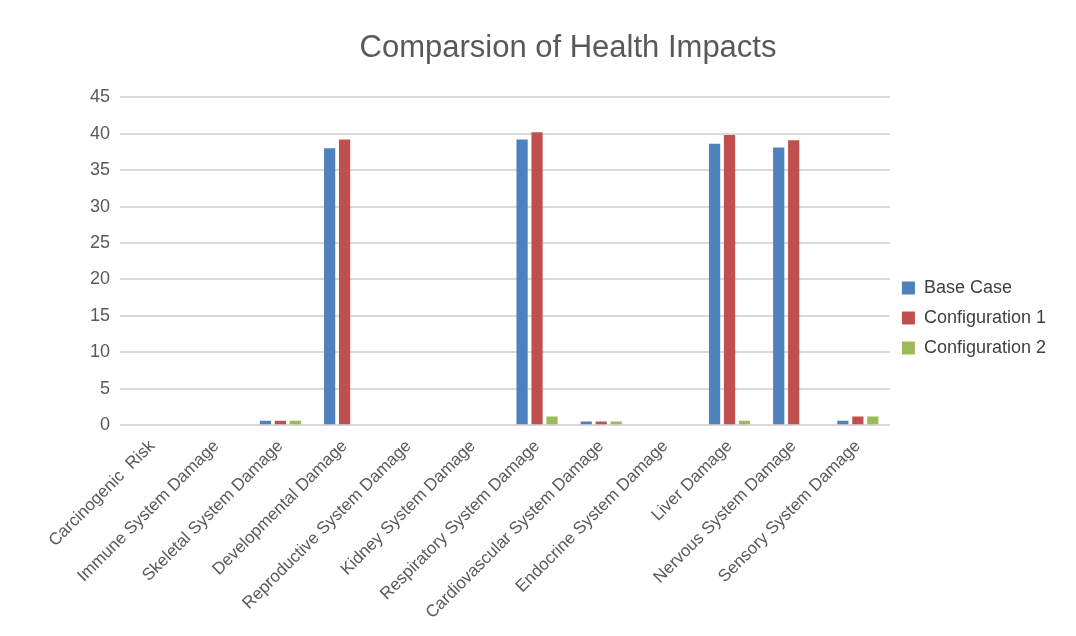 Image resolution: width=1076 pixels, height=636 pixels. Describe the element at coordinates (105, 387) in the screenshot. I see `y-tick-label: 5` at that location.